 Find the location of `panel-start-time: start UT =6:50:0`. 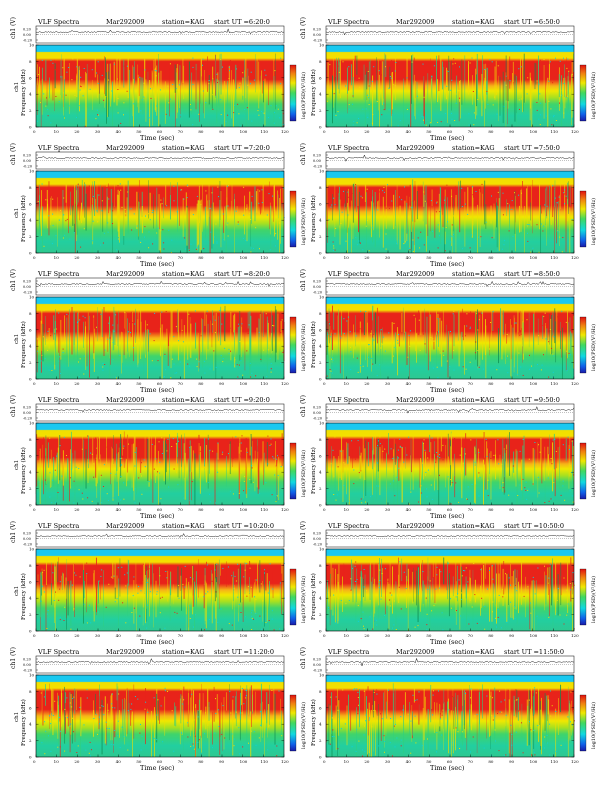

panel-start-time: start UT =6:50:0 is located at coordinates (532, 22).